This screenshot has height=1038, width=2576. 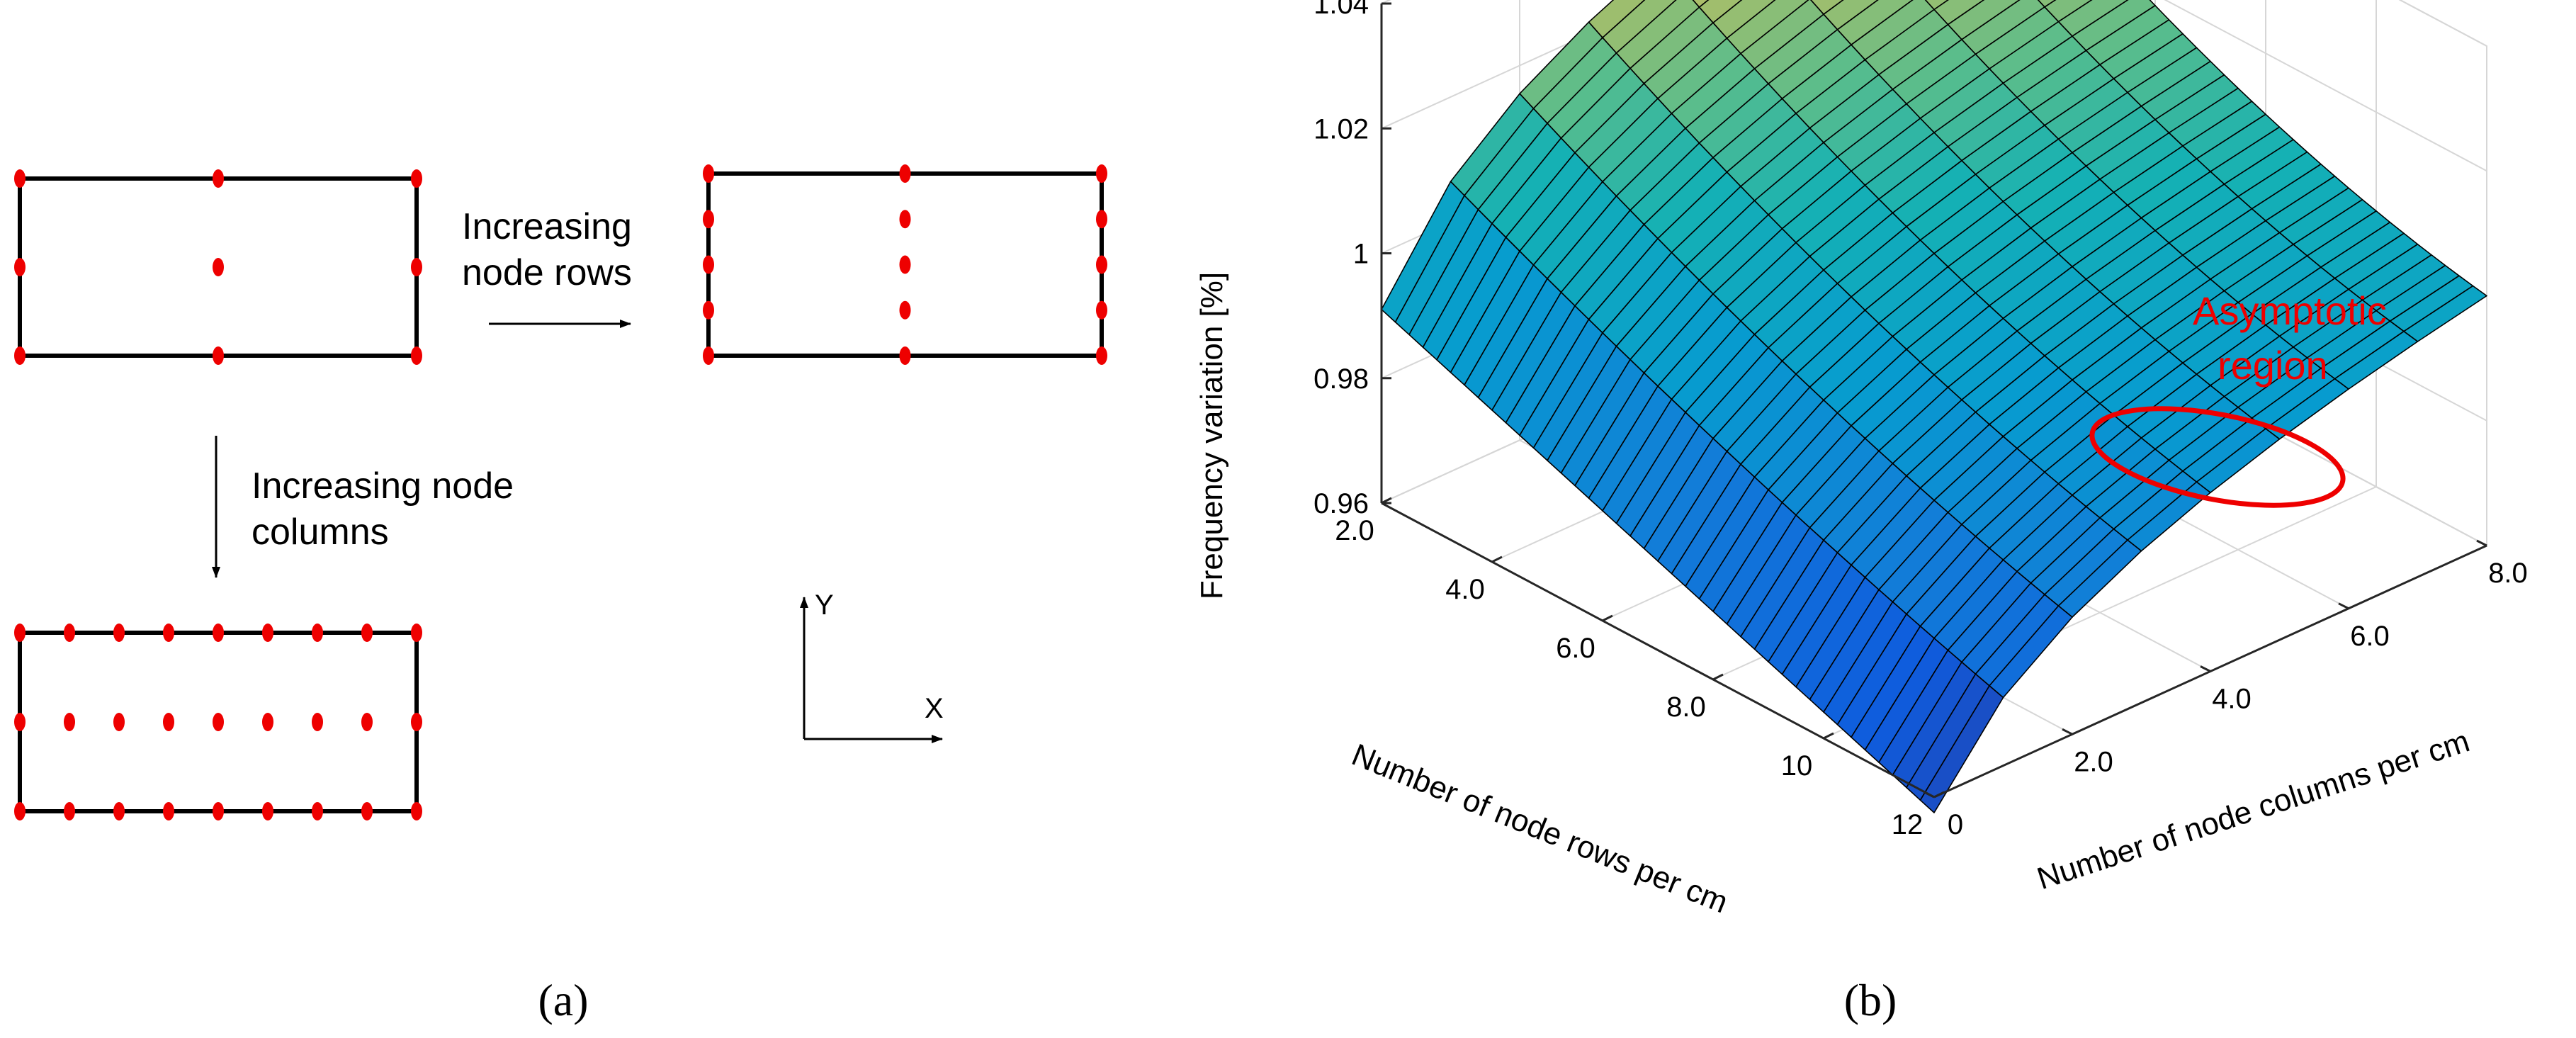 What do you see at coordinates (1341, 379) in the screenshot?
I see `z-tick-label: 0.98` at bounding box center [1341, 379].